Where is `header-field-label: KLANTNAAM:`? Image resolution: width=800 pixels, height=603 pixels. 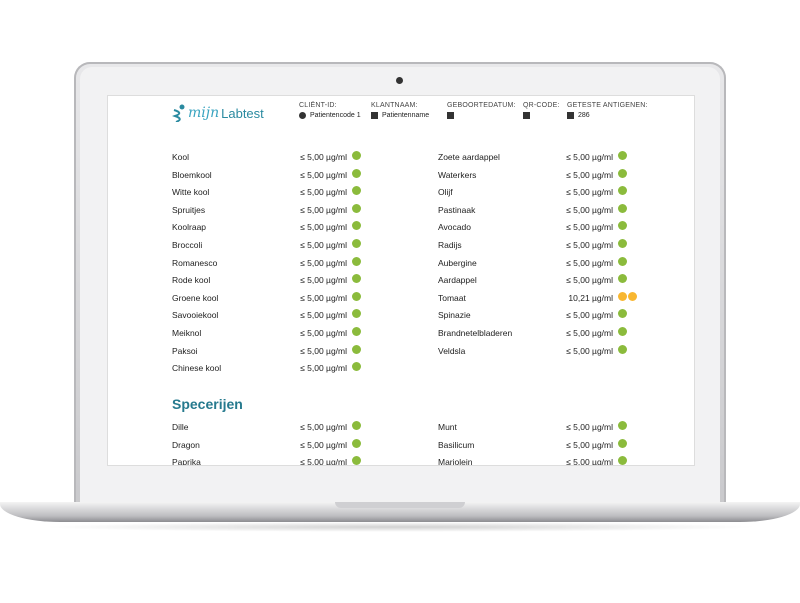 header-field-label: KLANTNAAM: is located at coordinates (394, 105).